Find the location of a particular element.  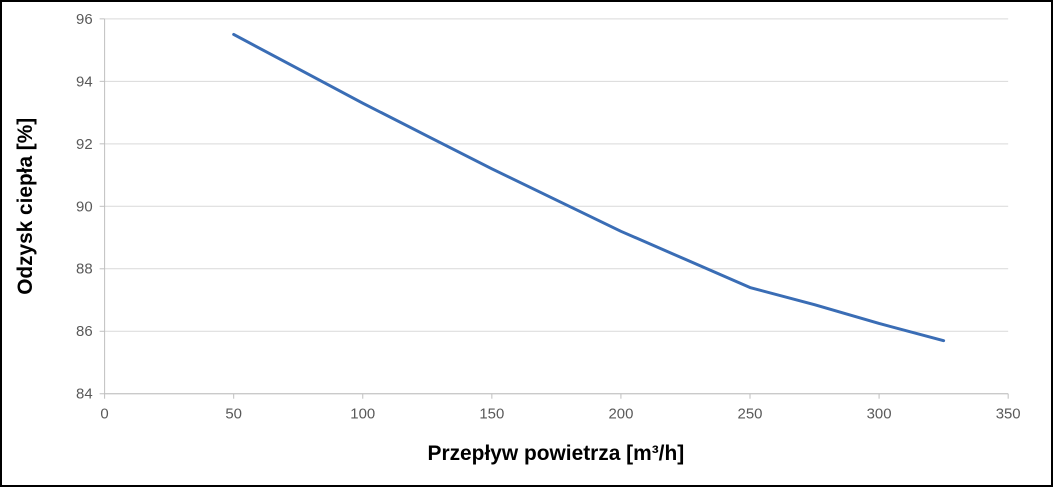

y-tick-label-88: 88 is located at coordinates (84, 270).